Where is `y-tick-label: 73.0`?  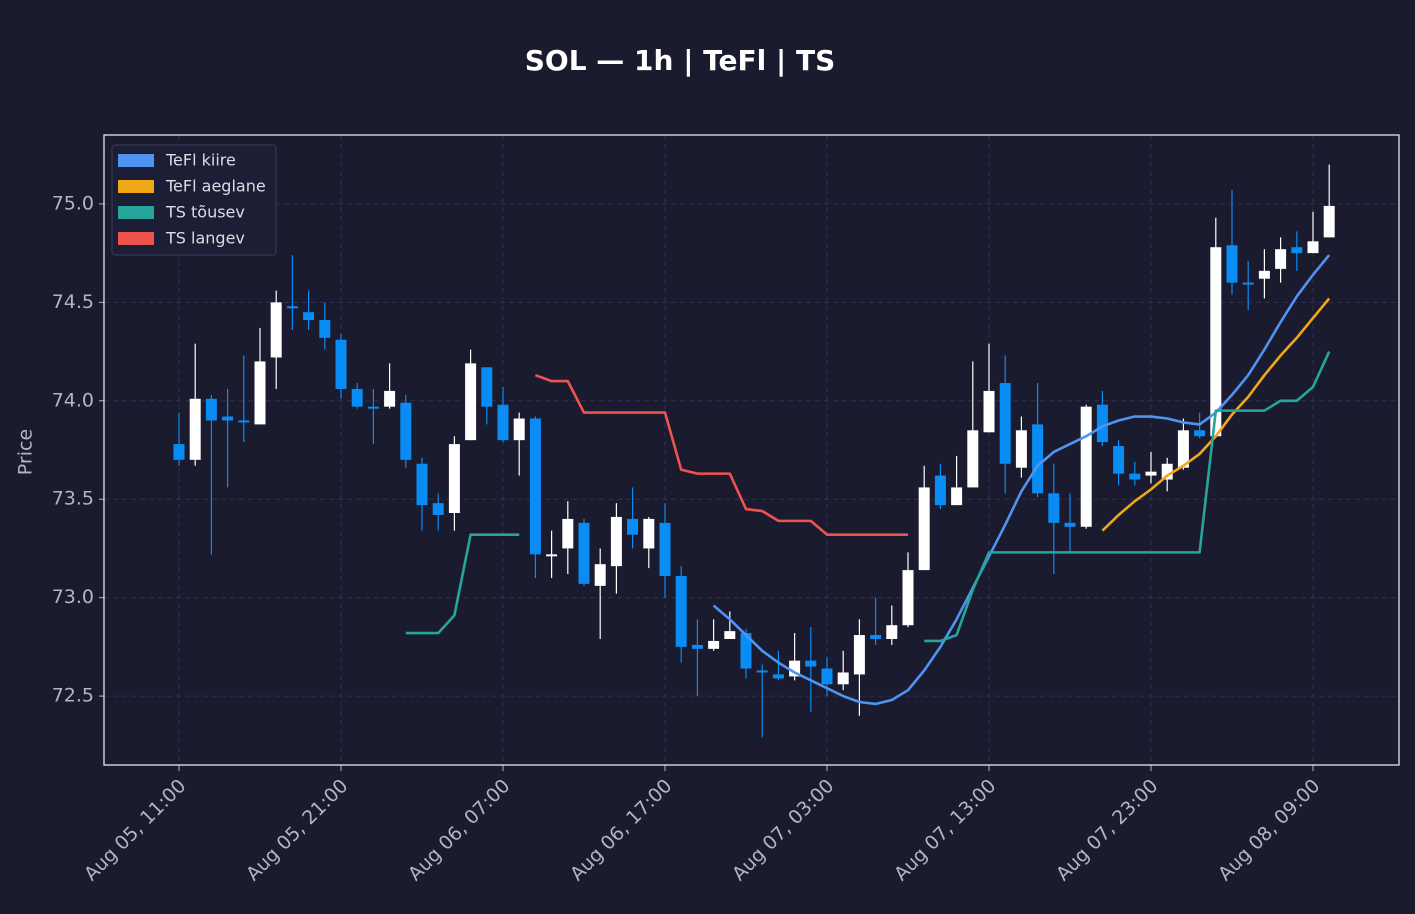
y-tick-label: 73.0 is located at coordinates (73, 597).